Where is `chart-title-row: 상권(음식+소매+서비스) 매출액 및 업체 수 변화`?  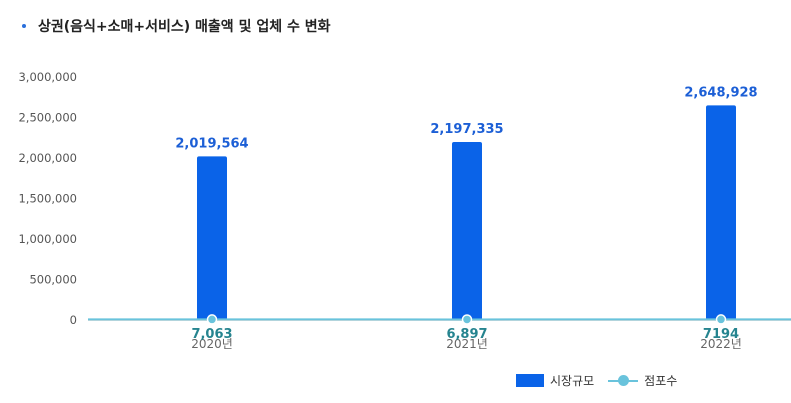 chart-title-row: 상권(음식+소매+서비스) 매출액 및 업체 수 변화 is located at coordinates (176, 26).